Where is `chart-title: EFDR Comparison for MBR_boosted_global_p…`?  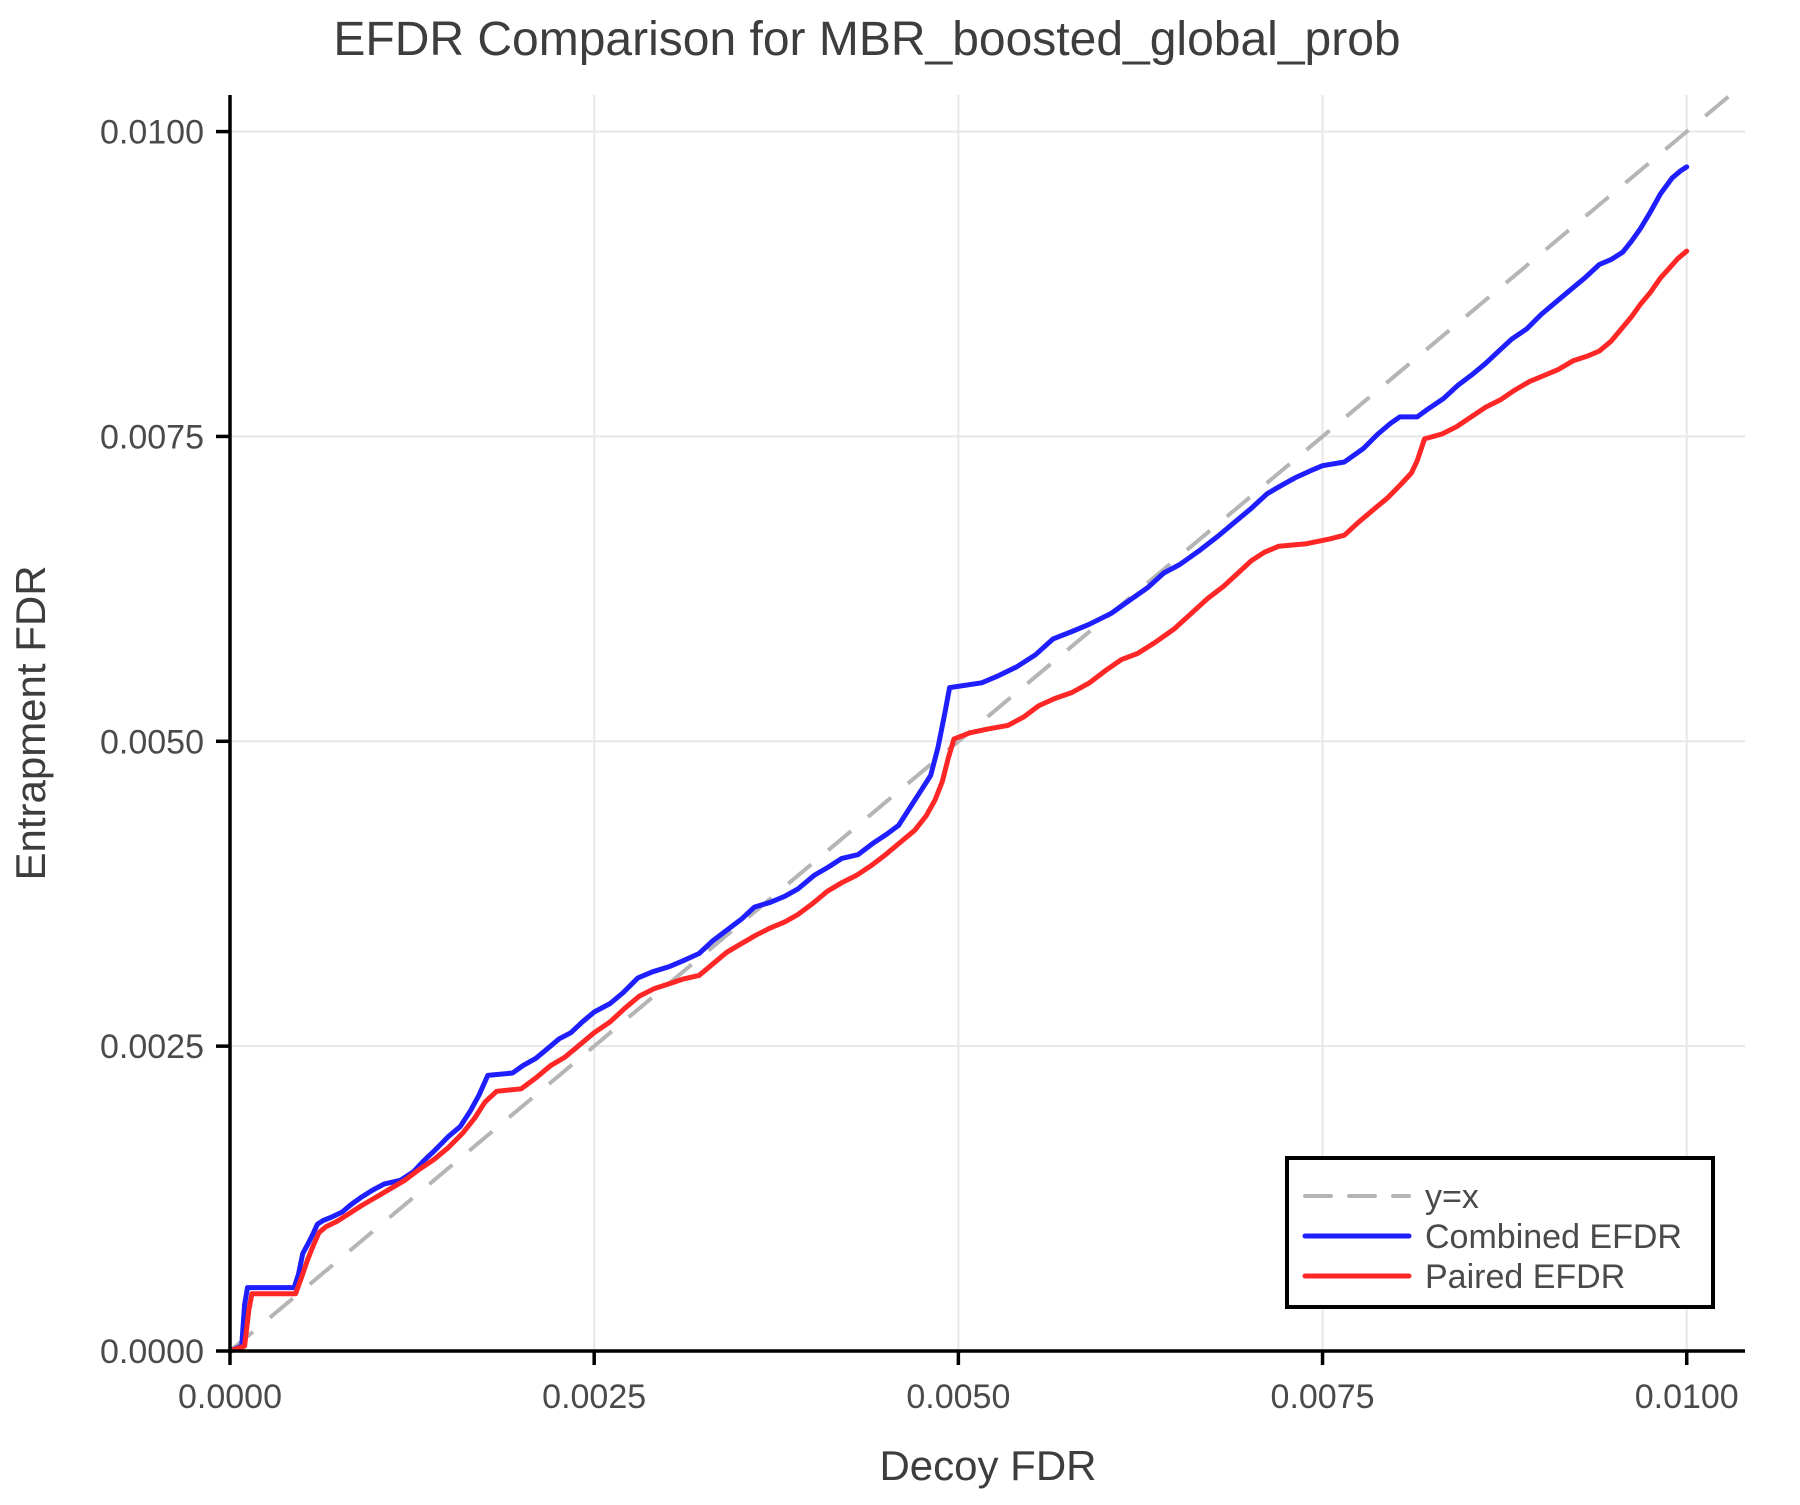 chart-title: EFDR Comparison for MBR_boosted_global_p… is located at coordinates (866, 39).